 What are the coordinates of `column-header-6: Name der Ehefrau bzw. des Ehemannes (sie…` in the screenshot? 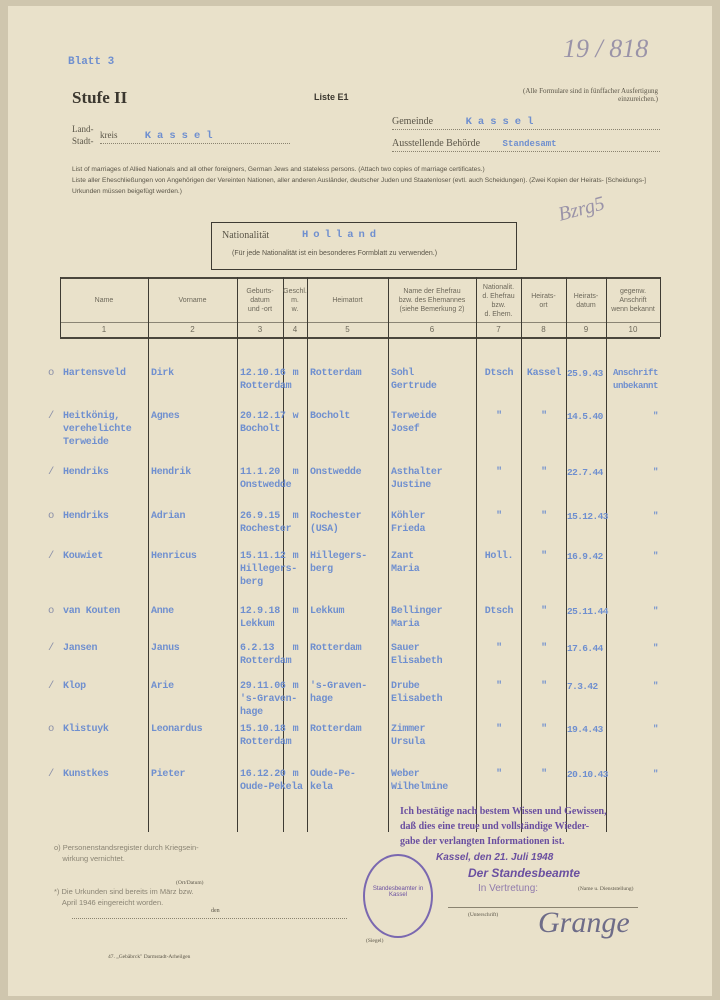 It's located at (432, 300).